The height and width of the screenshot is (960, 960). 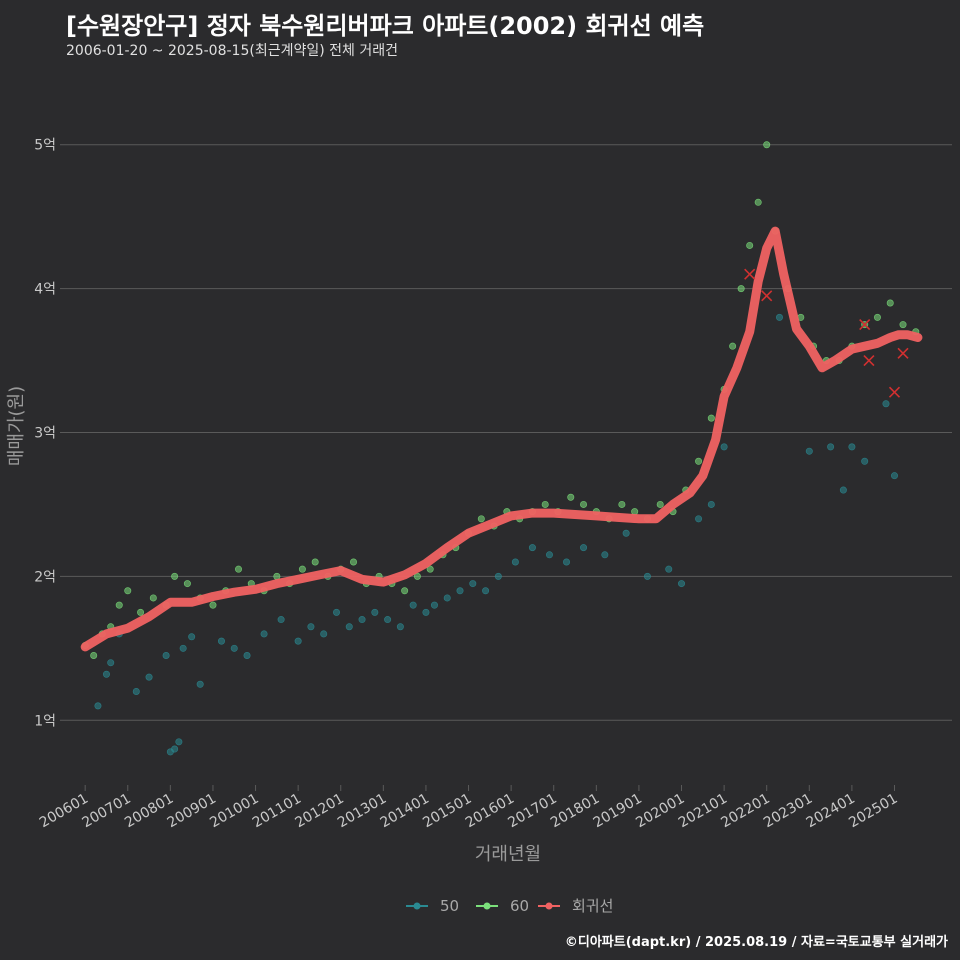 What do you see at coordinates (45, 721) in the screenshot?
I see `y-tick-label-0: 1억` at bounding box center [45, 721].